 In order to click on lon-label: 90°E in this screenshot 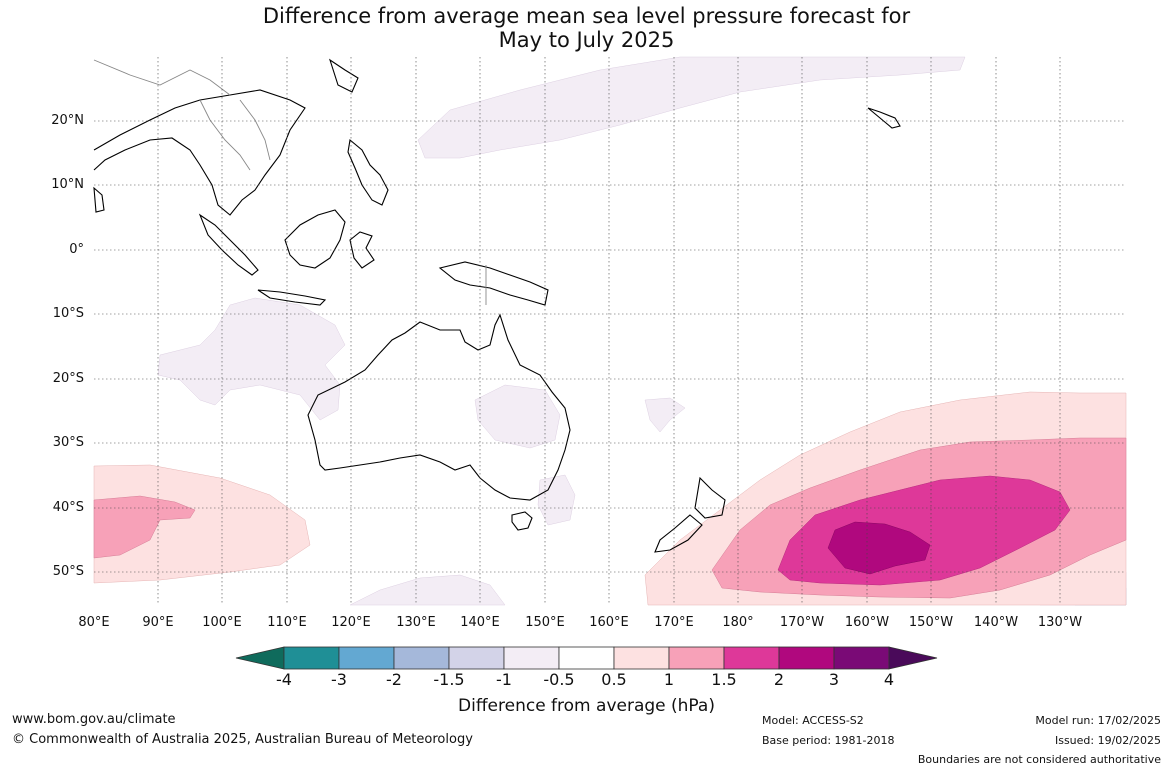, I will do `click(158, 622)`.